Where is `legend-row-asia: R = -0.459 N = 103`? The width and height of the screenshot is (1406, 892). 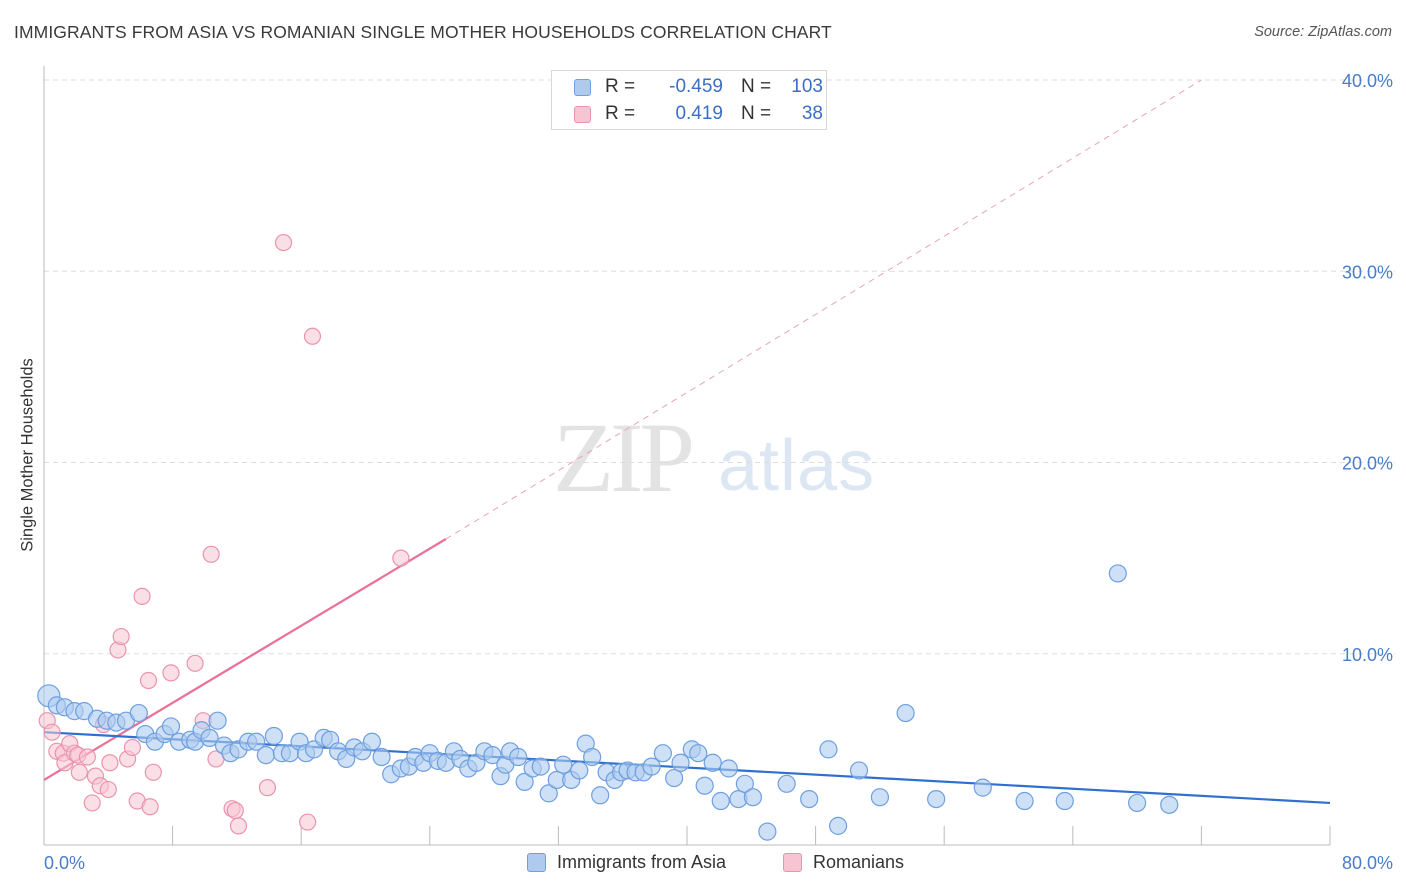
legend-row-asia: R = -0.459 N = 103 is located at coordinates (698, 87).